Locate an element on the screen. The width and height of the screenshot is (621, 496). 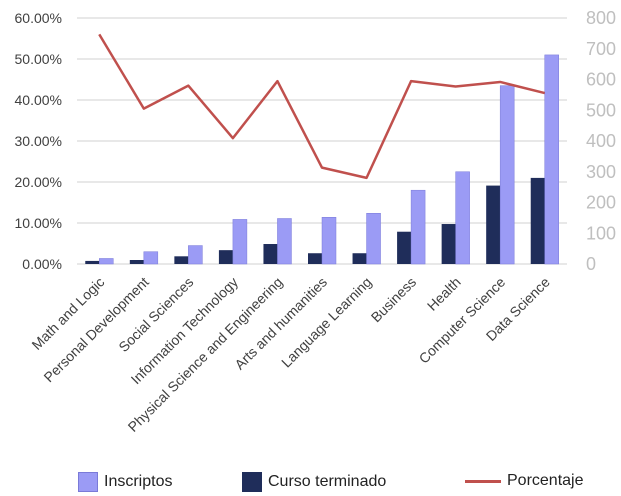
y-left-tick-label: 10.00% is located at coordinates (38, 223).